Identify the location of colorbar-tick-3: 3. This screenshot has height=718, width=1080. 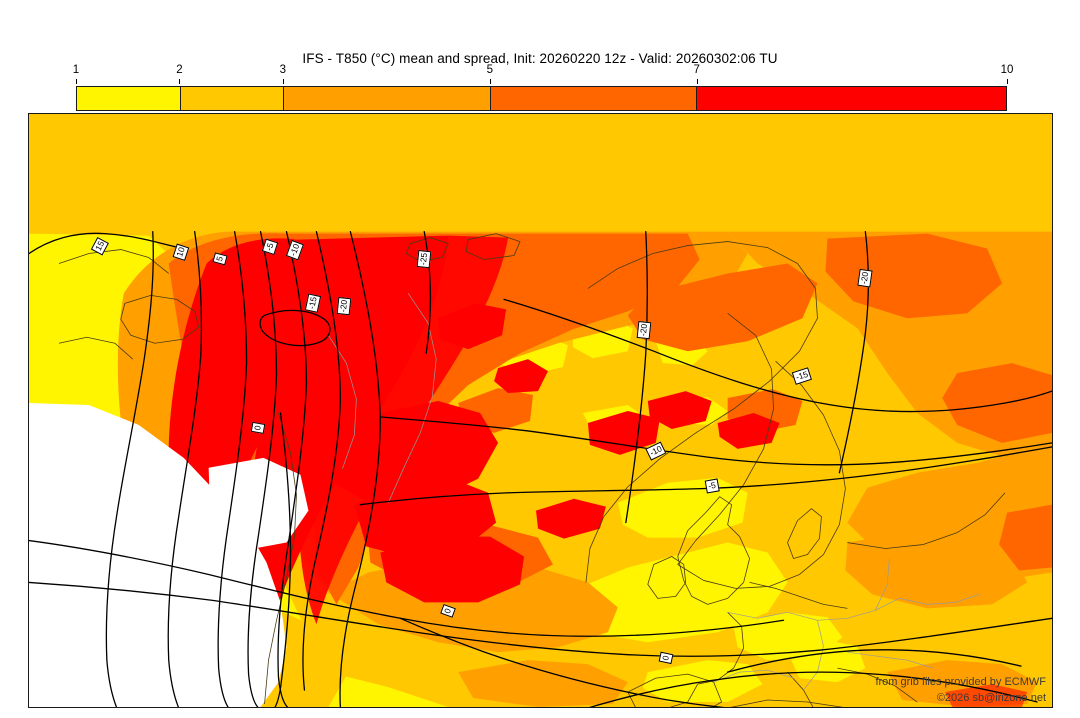
(283, 70).